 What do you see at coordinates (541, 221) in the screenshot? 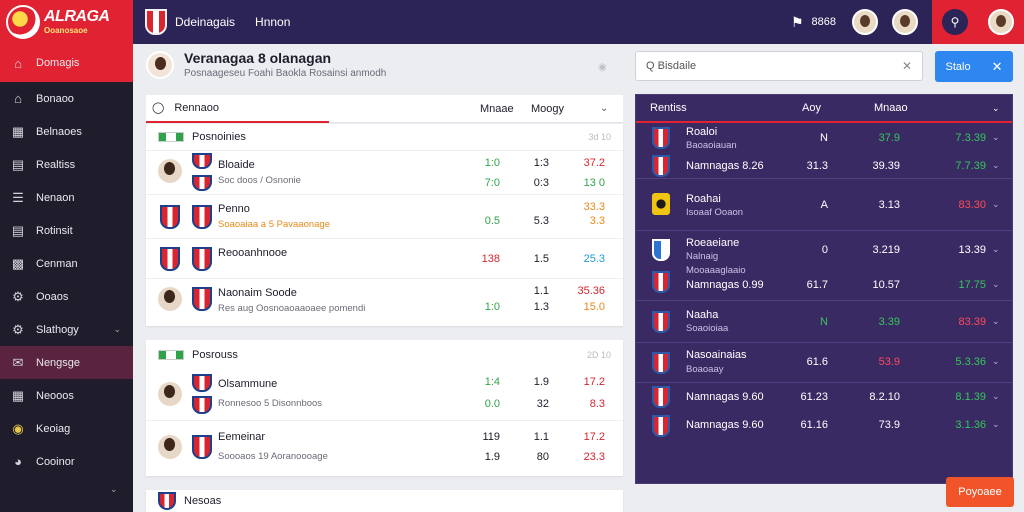
I see `odds-value: 5.3` at bounding box center [541, 221].